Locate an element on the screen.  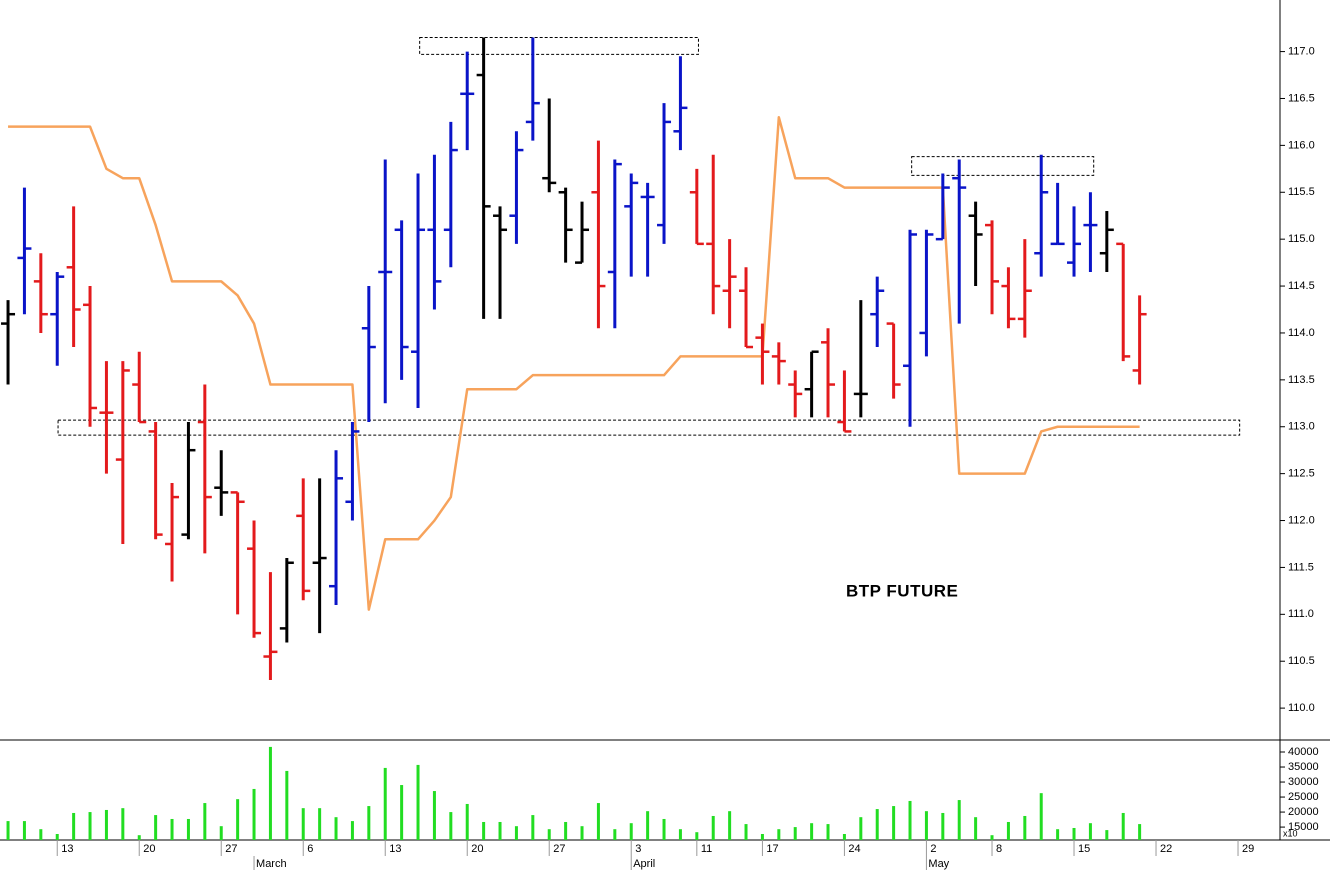
x-tick-label: 15 is located at coordinates (1084, 849).